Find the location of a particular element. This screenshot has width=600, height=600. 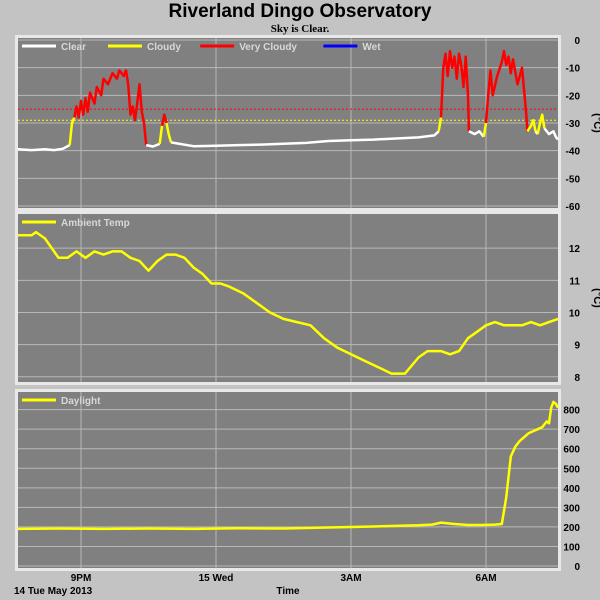

legend-label: Cloudy is located at coordinates (164, 47).